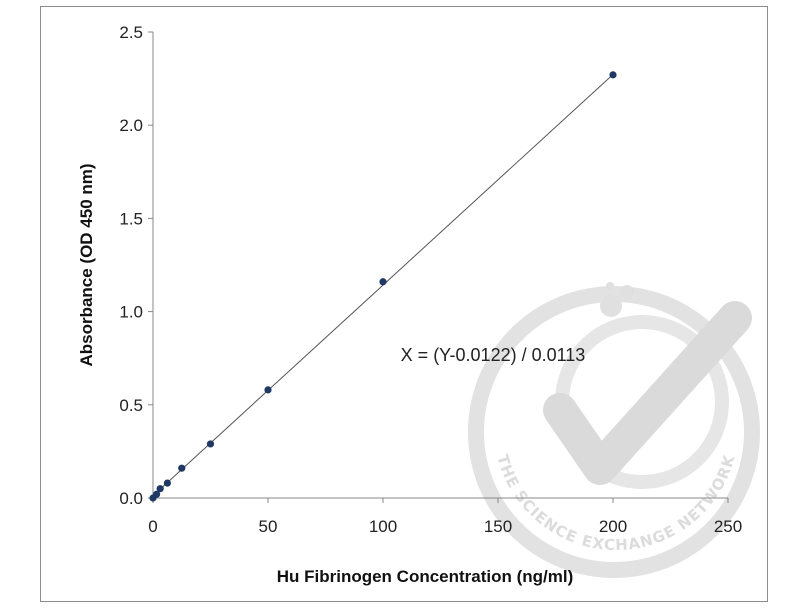 The image size is (810, 610). What do you see at coordinates (131, 218) in the screenshot?
I see `y-tick-label: 1.5` at bounding box center [131, 218].